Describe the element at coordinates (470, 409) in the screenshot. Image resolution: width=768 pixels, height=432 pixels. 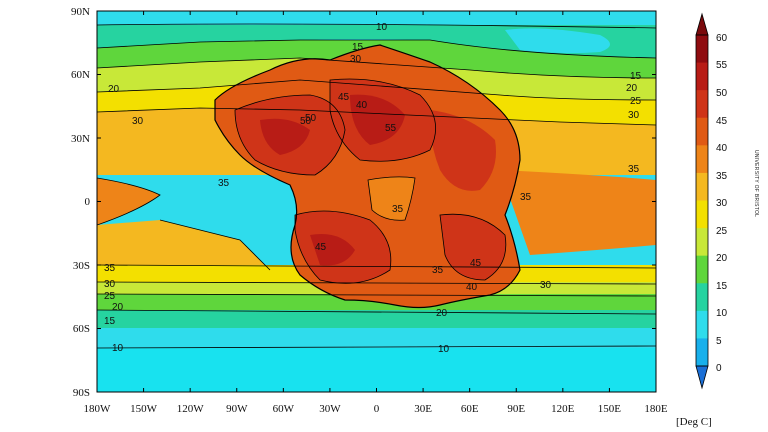
I see `lon-label: 60E` at that location.